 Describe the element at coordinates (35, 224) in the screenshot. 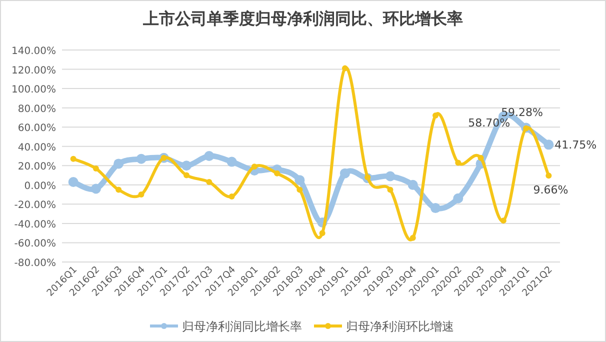

I see `y-tick-label: -40.00%` at that location.